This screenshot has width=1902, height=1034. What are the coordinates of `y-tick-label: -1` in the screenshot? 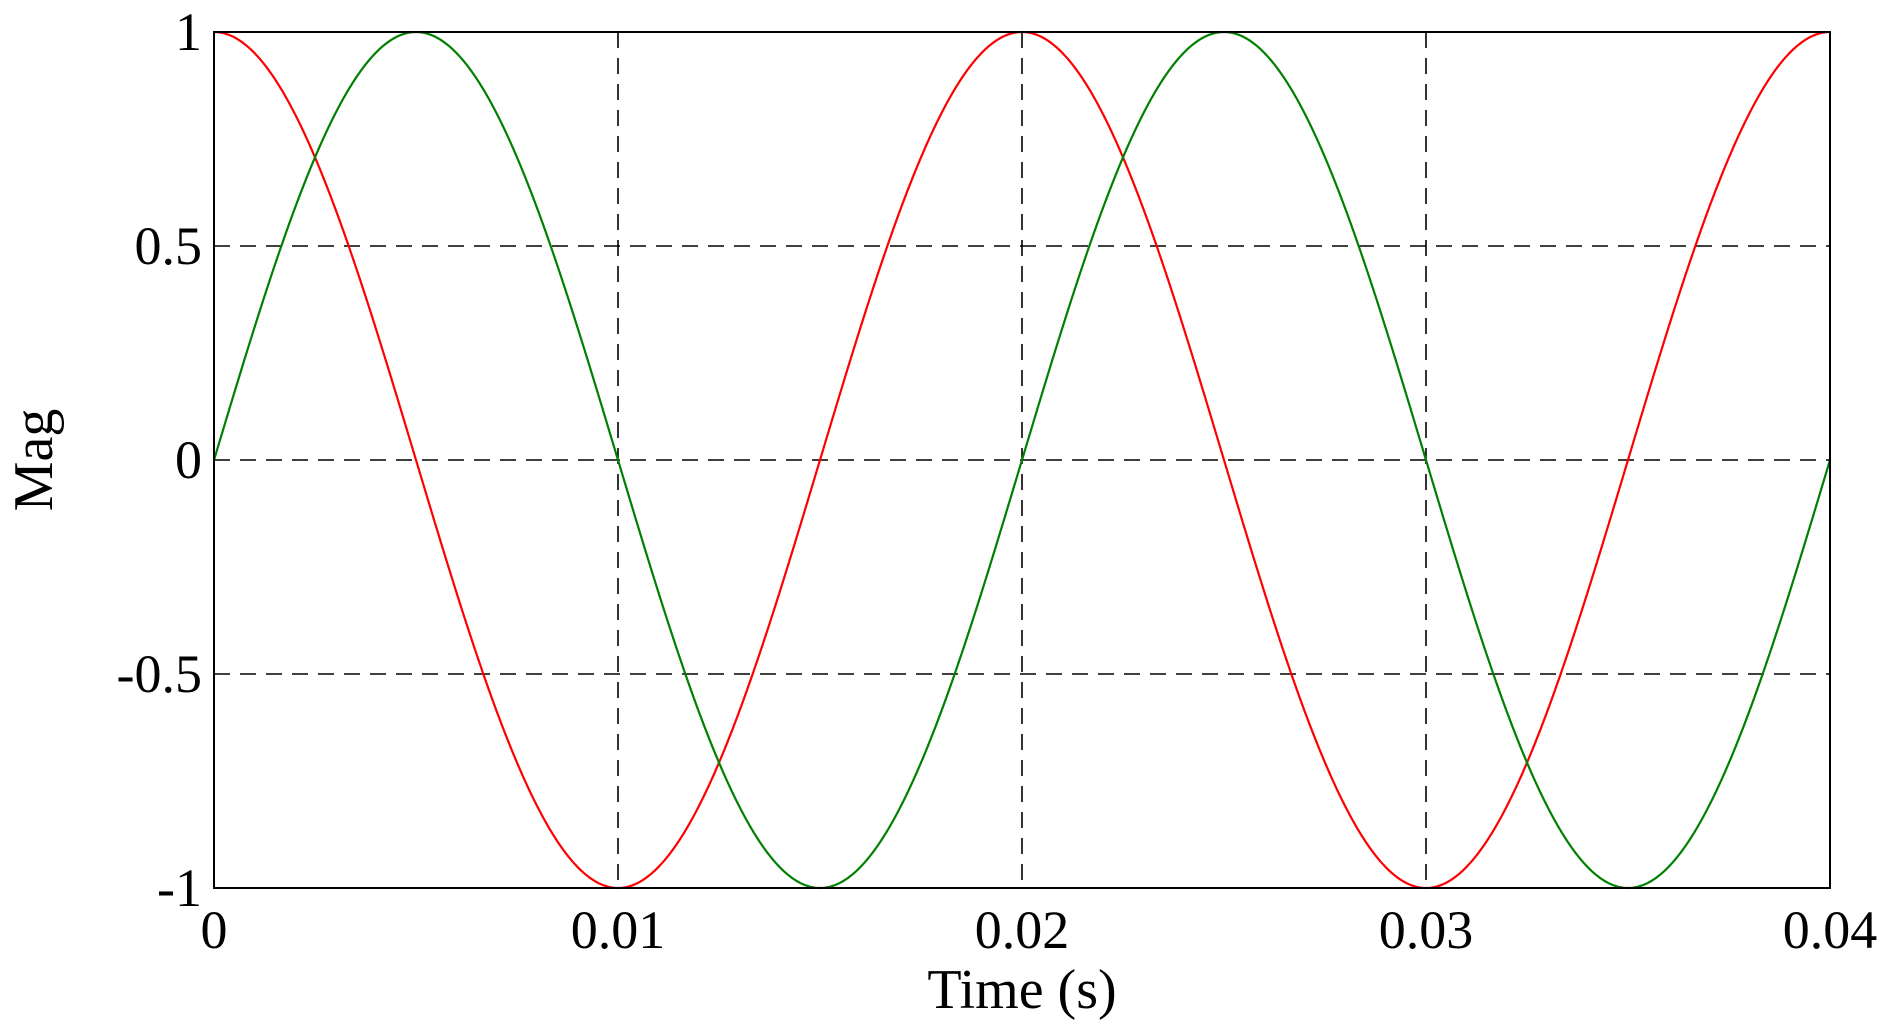 It's located at (179, 888).